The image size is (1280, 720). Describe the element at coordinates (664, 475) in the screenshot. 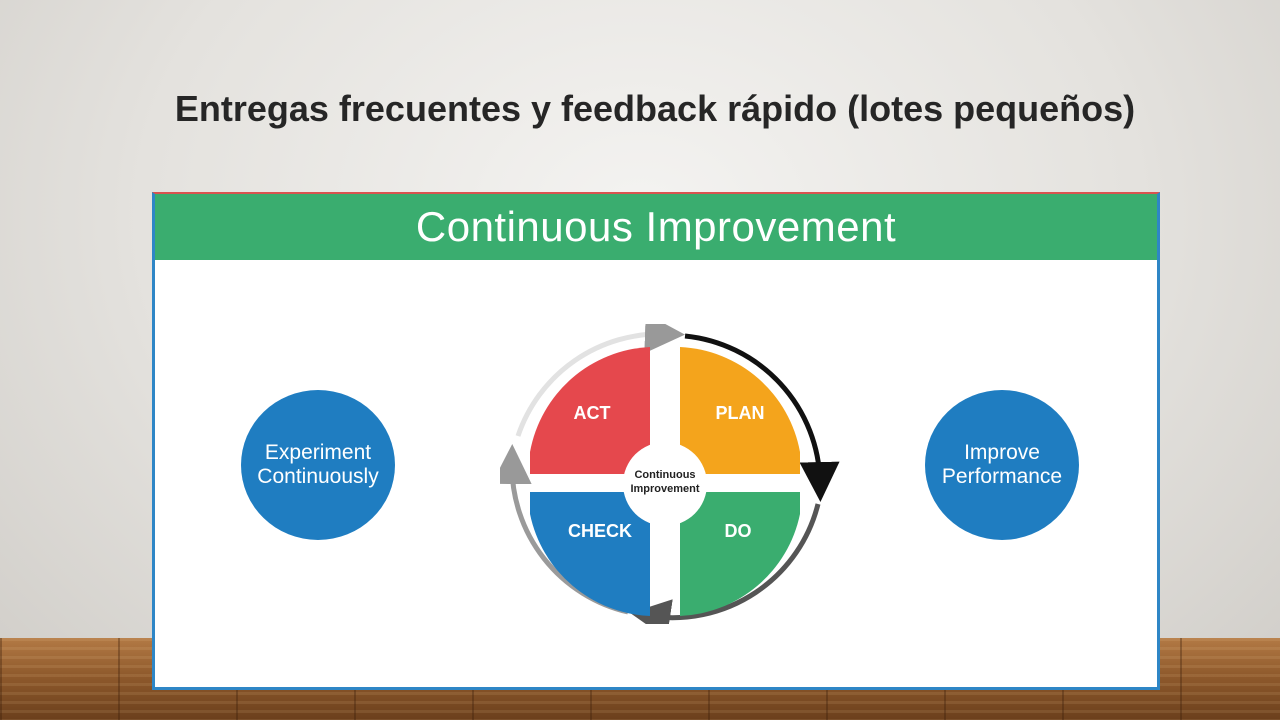

I see `center-label-line1: Continuous` at that location.